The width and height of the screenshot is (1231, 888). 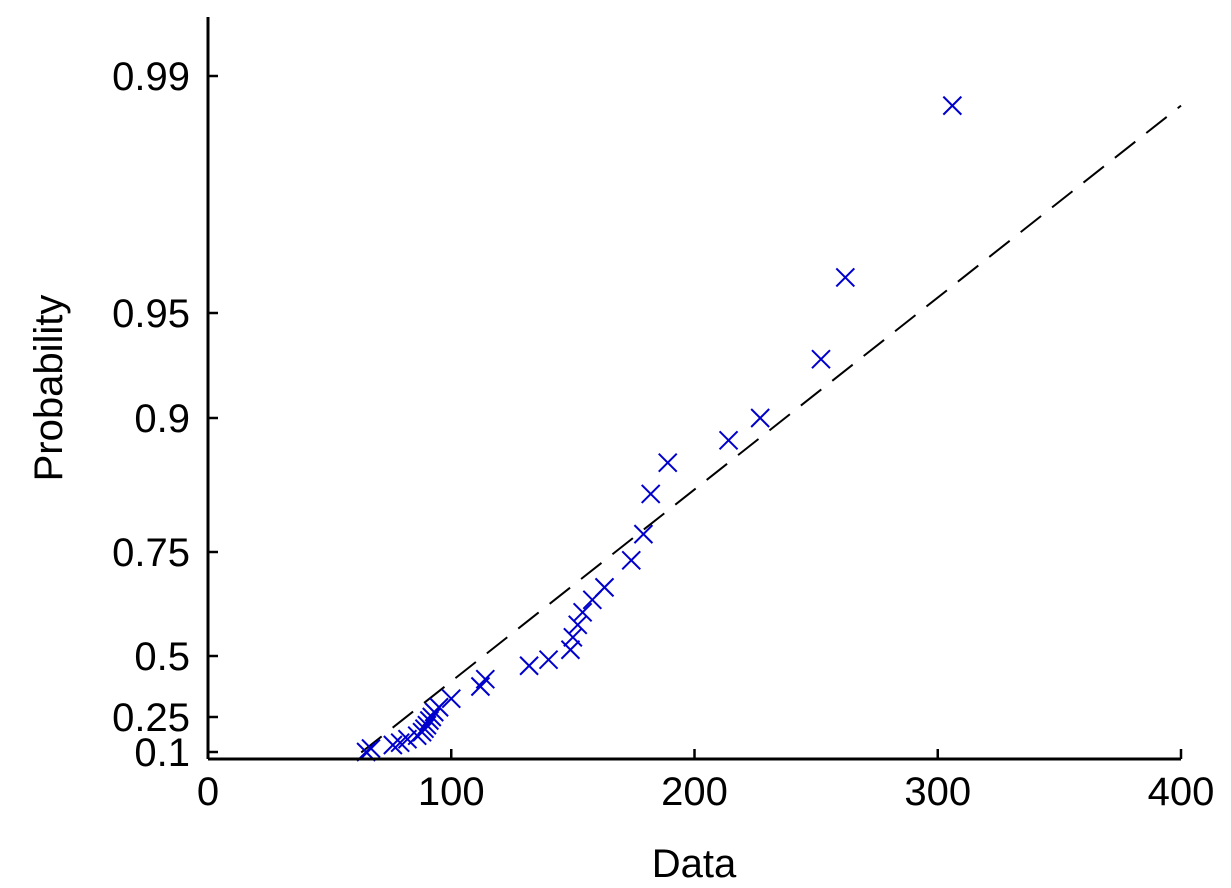 What do you see at coordinates (451, 792) in the screenshot?
I see `x-tick-label: 100` at bounding box center [451, 792].